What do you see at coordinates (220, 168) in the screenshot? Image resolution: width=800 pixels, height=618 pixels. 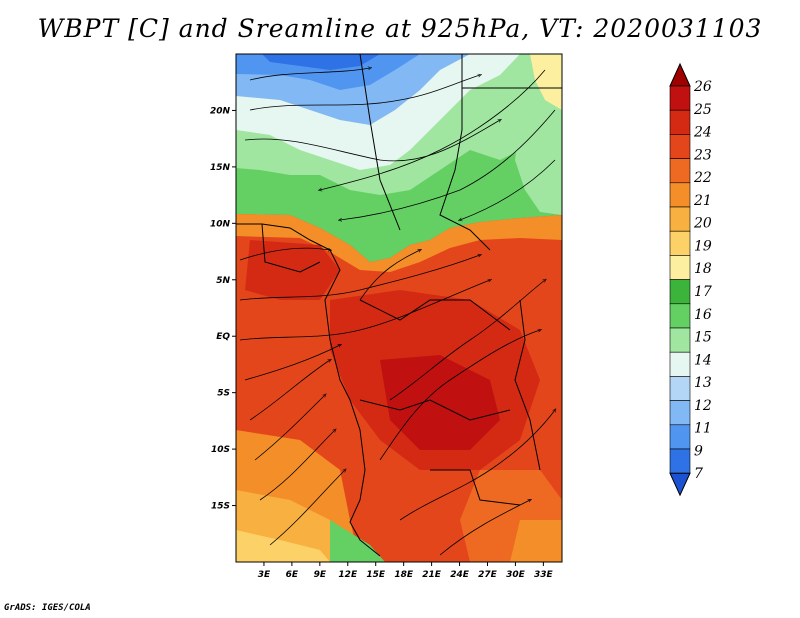 I see `lat-tick-label: 15N` at bounding box center [220, 168].